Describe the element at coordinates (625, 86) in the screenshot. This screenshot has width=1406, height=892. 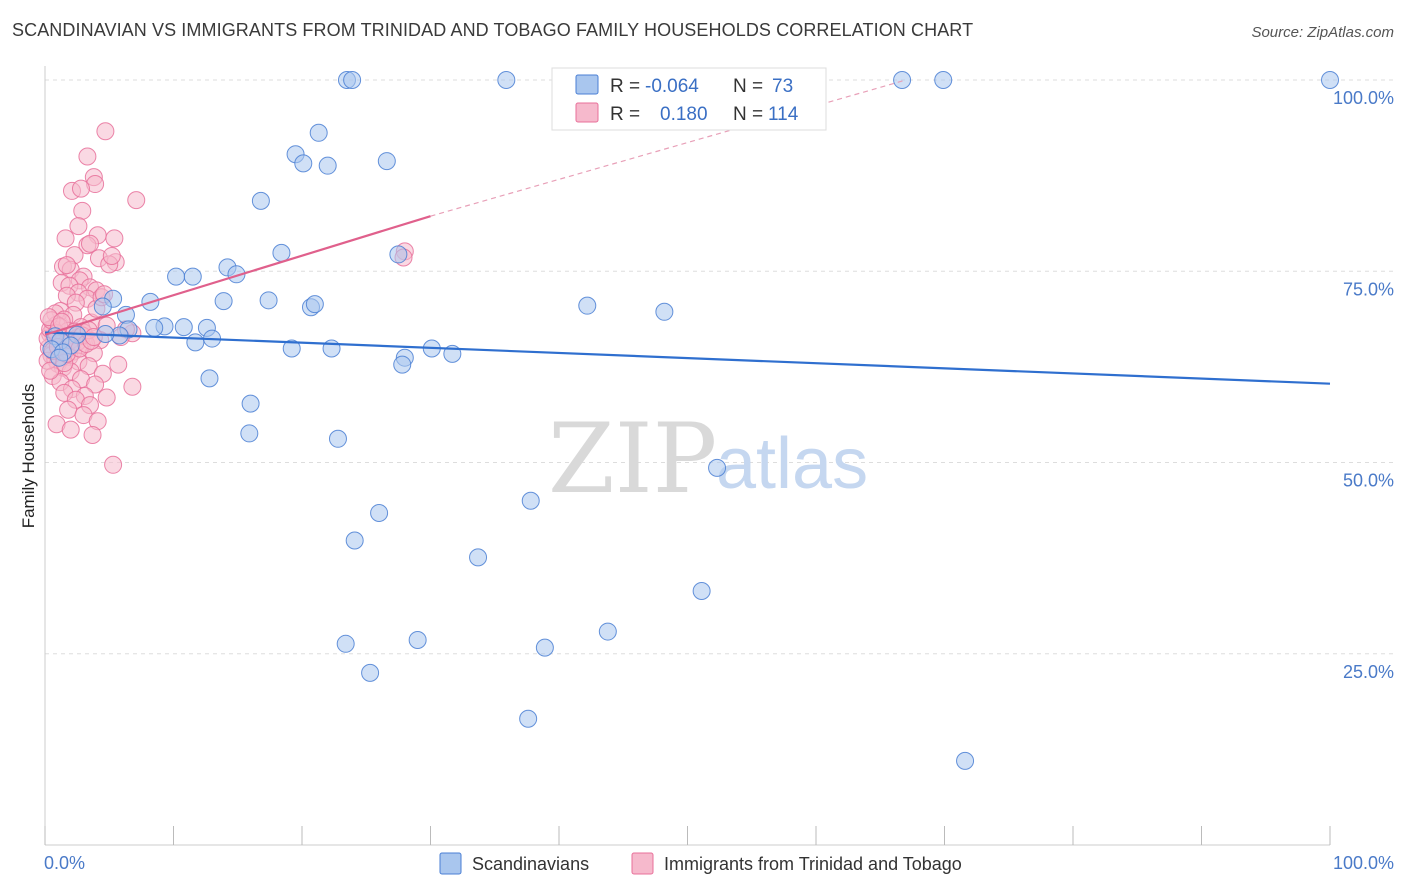
I see `legend-r-label-1: R =` at that location.